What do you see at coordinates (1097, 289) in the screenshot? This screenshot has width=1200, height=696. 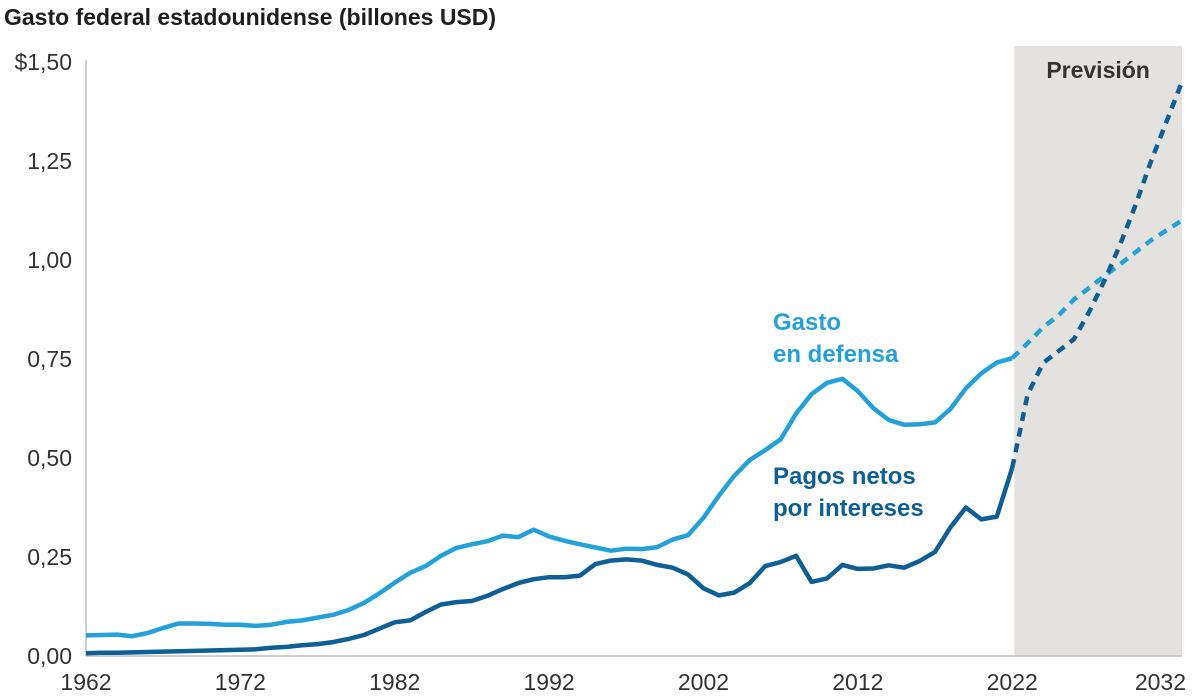 I see `series-line-defense-projected` at bounding box center [1097, 289].